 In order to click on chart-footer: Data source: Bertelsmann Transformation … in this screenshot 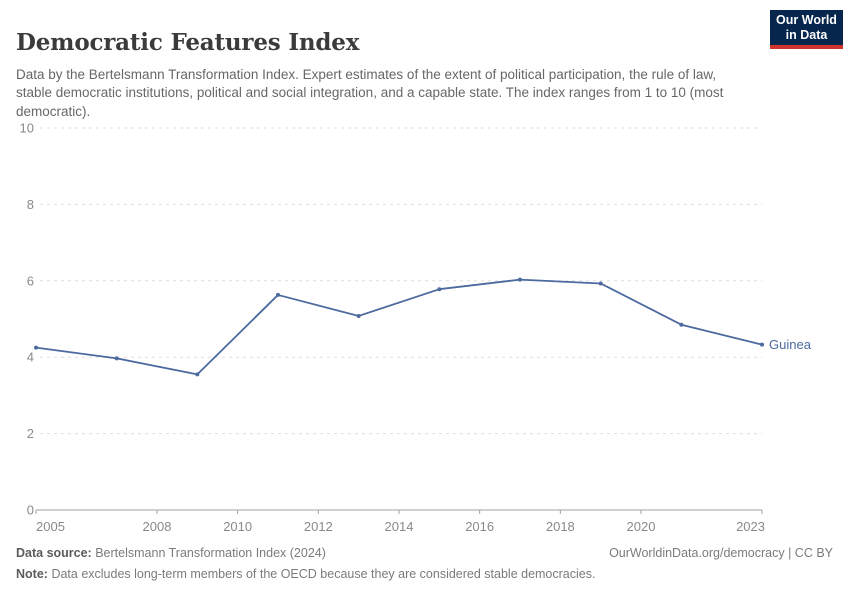, I will do `click(424, 563)`.